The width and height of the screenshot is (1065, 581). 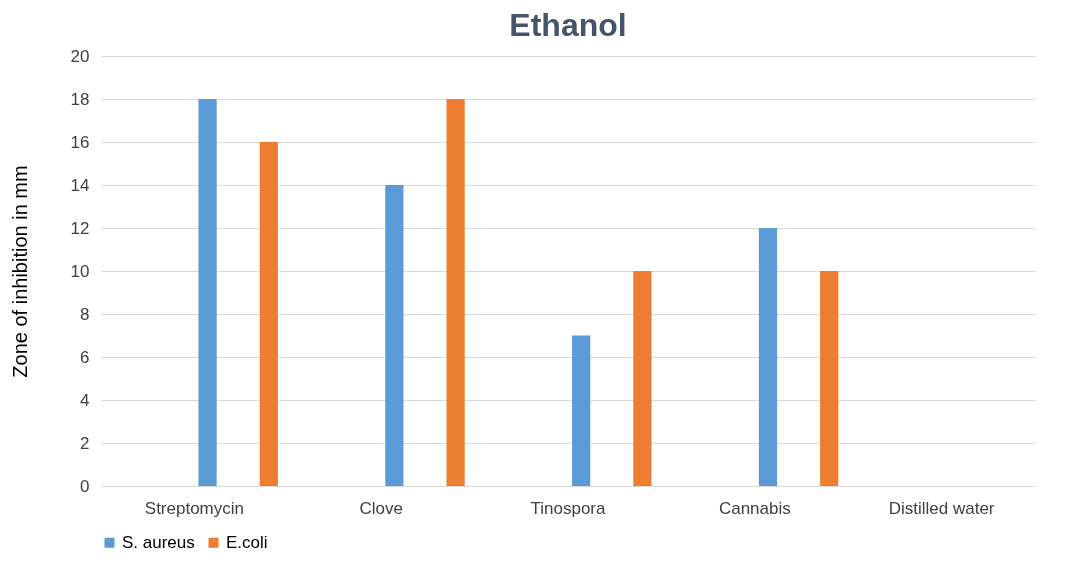 I want to click on y-tick-label: 4, so click(x=85, y=400).